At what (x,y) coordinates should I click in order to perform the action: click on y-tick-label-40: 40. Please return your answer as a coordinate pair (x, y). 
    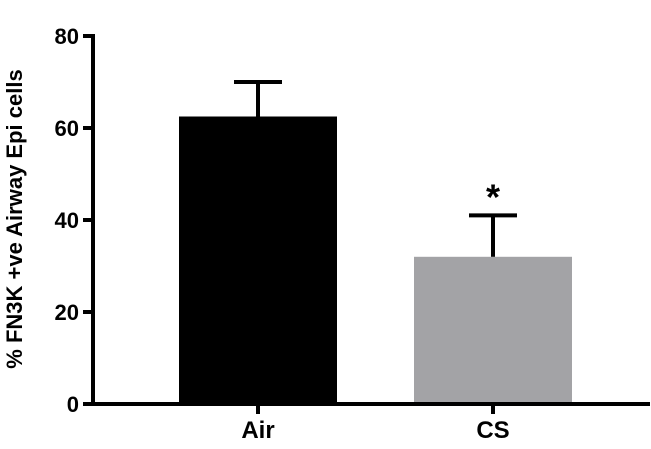
    Looking at the image, I should click on (67, 220).